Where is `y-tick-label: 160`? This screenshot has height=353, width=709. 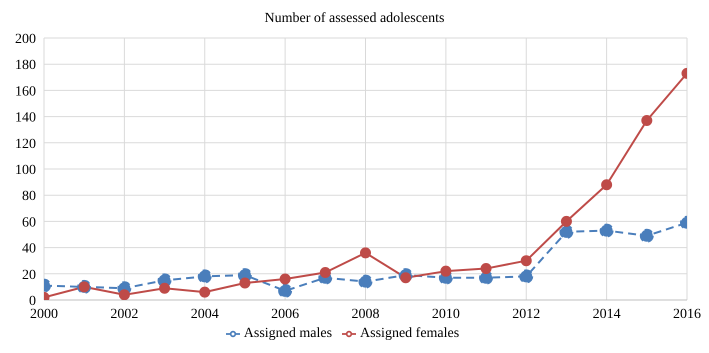
y-tick-label: 160 is located at coordinates (25, 92).